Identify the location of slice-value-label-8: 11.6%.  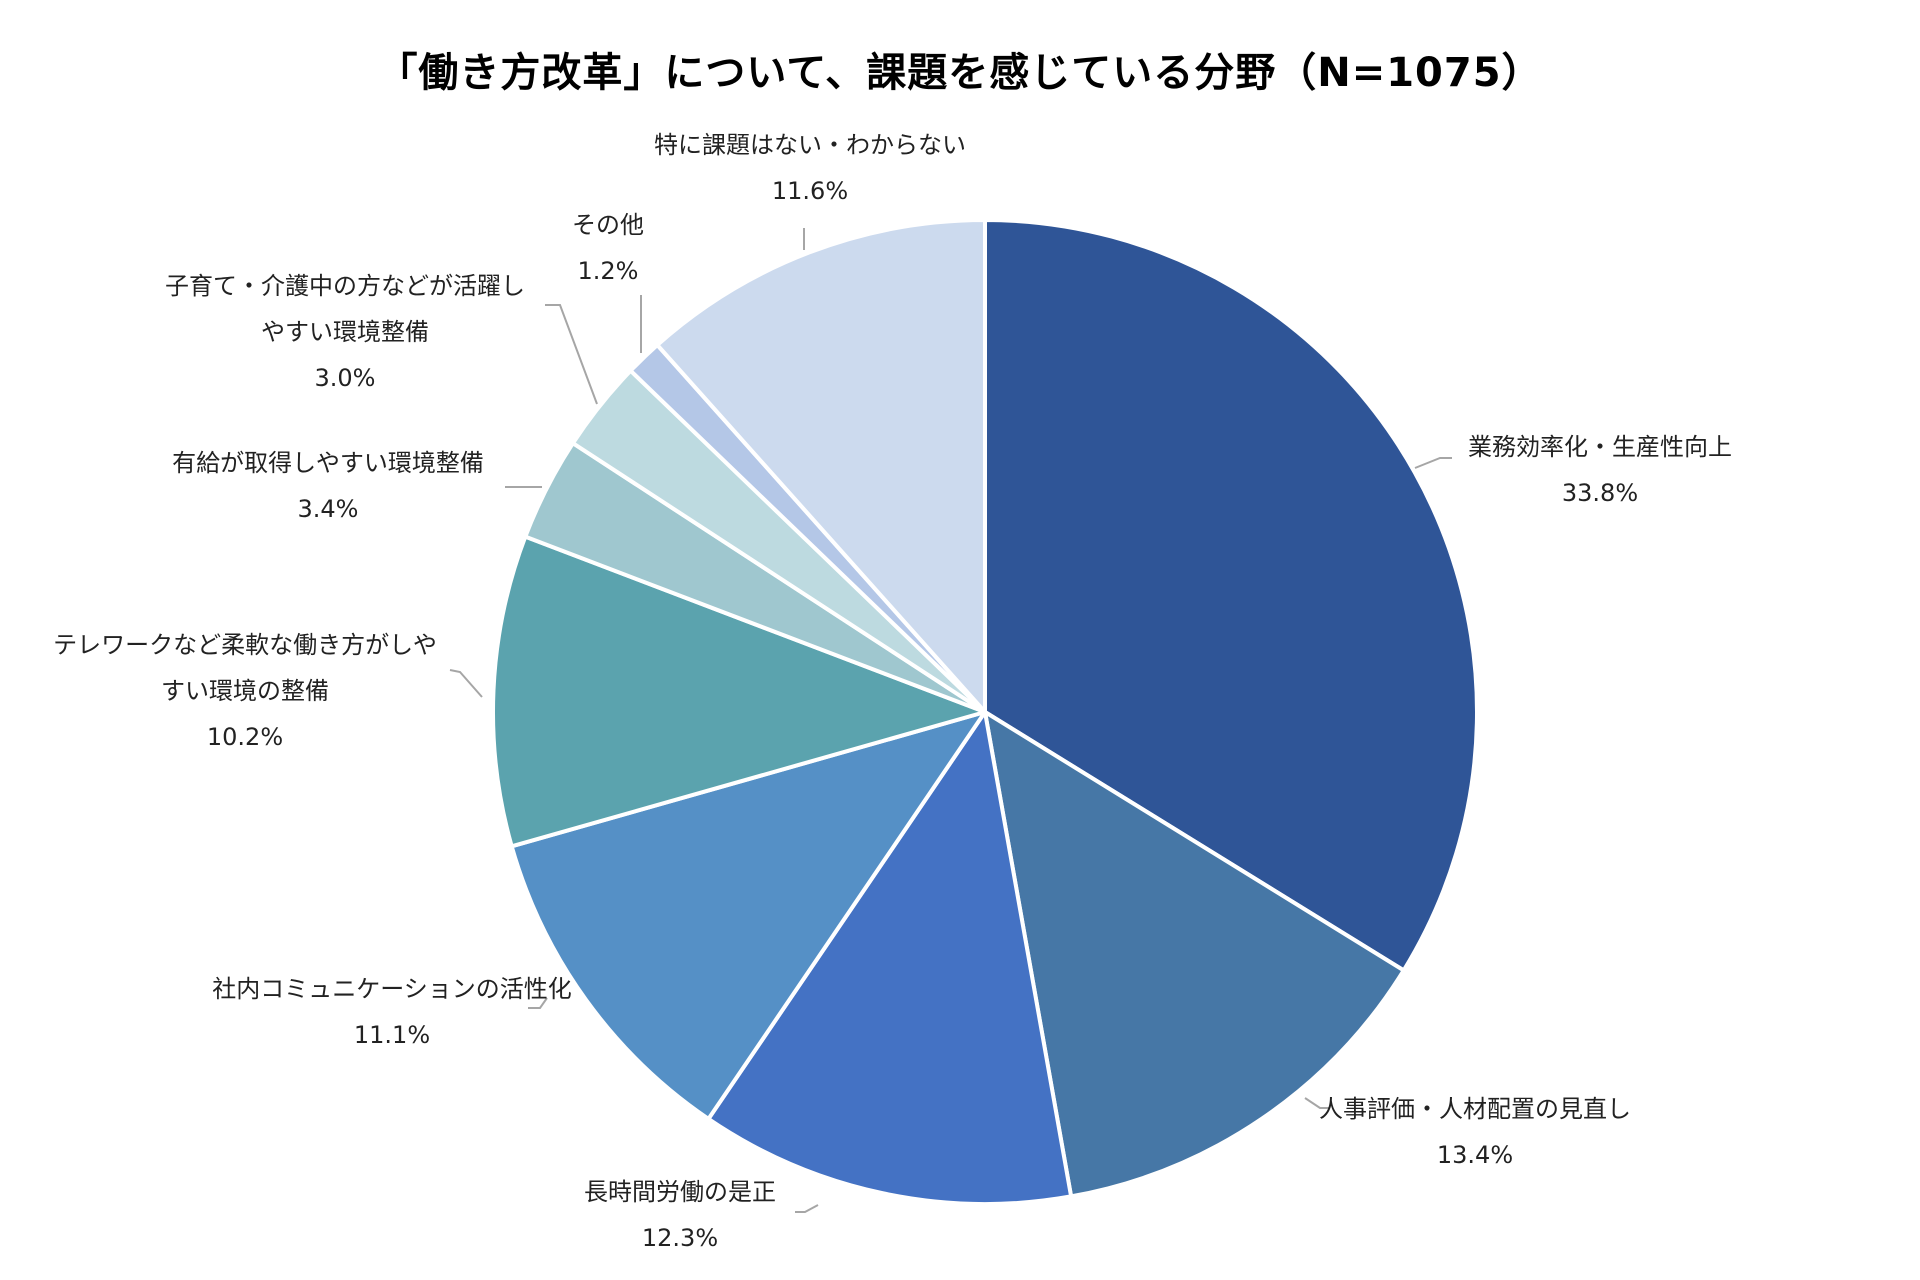
(810, 191).